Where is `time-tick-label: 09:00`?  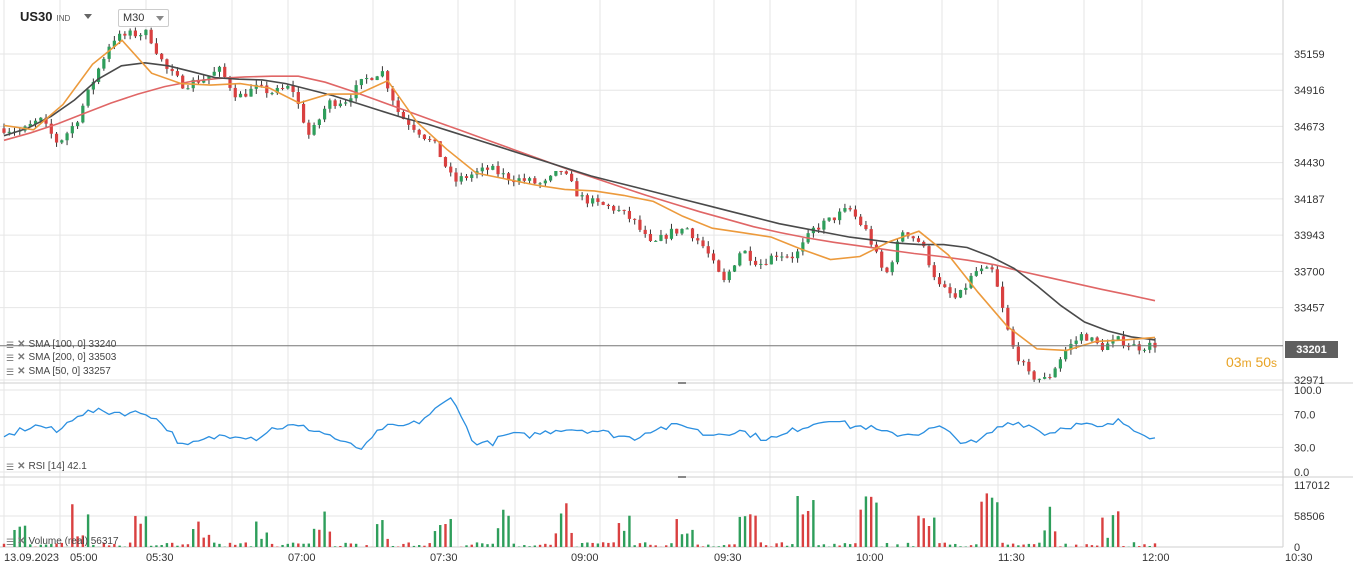
time-tick-label: 09:00 is located at coordinates (585, 558).